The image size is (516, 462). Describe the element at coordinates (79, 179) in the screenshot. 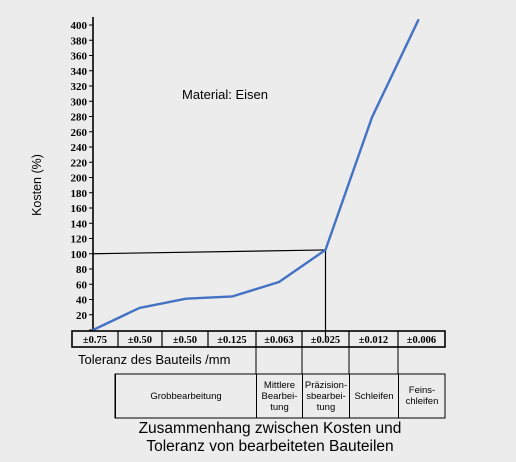

I see `y-tick-label: 200` at that location.